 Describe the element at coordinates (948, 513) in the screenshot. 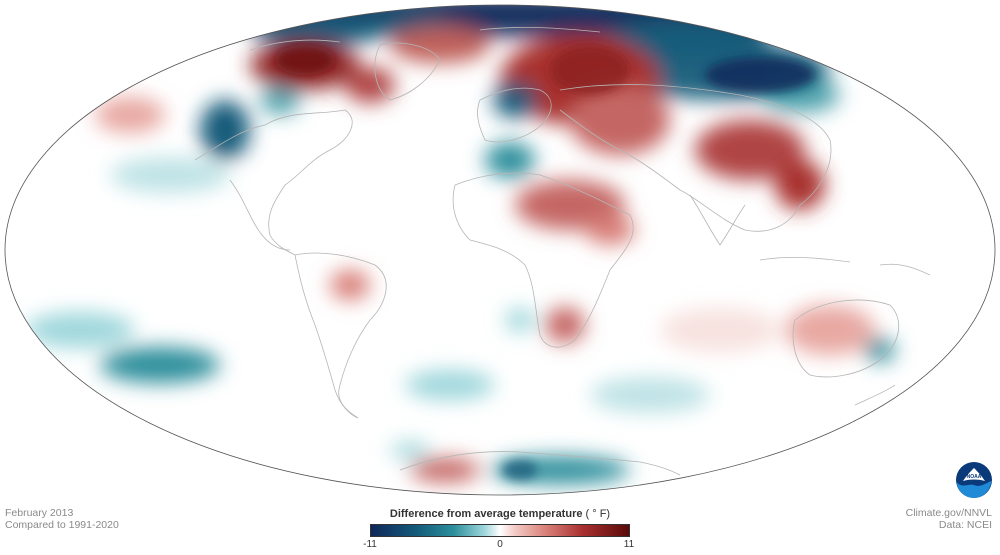

I see `credit-site: Climate.gov/NNVL` at that location.